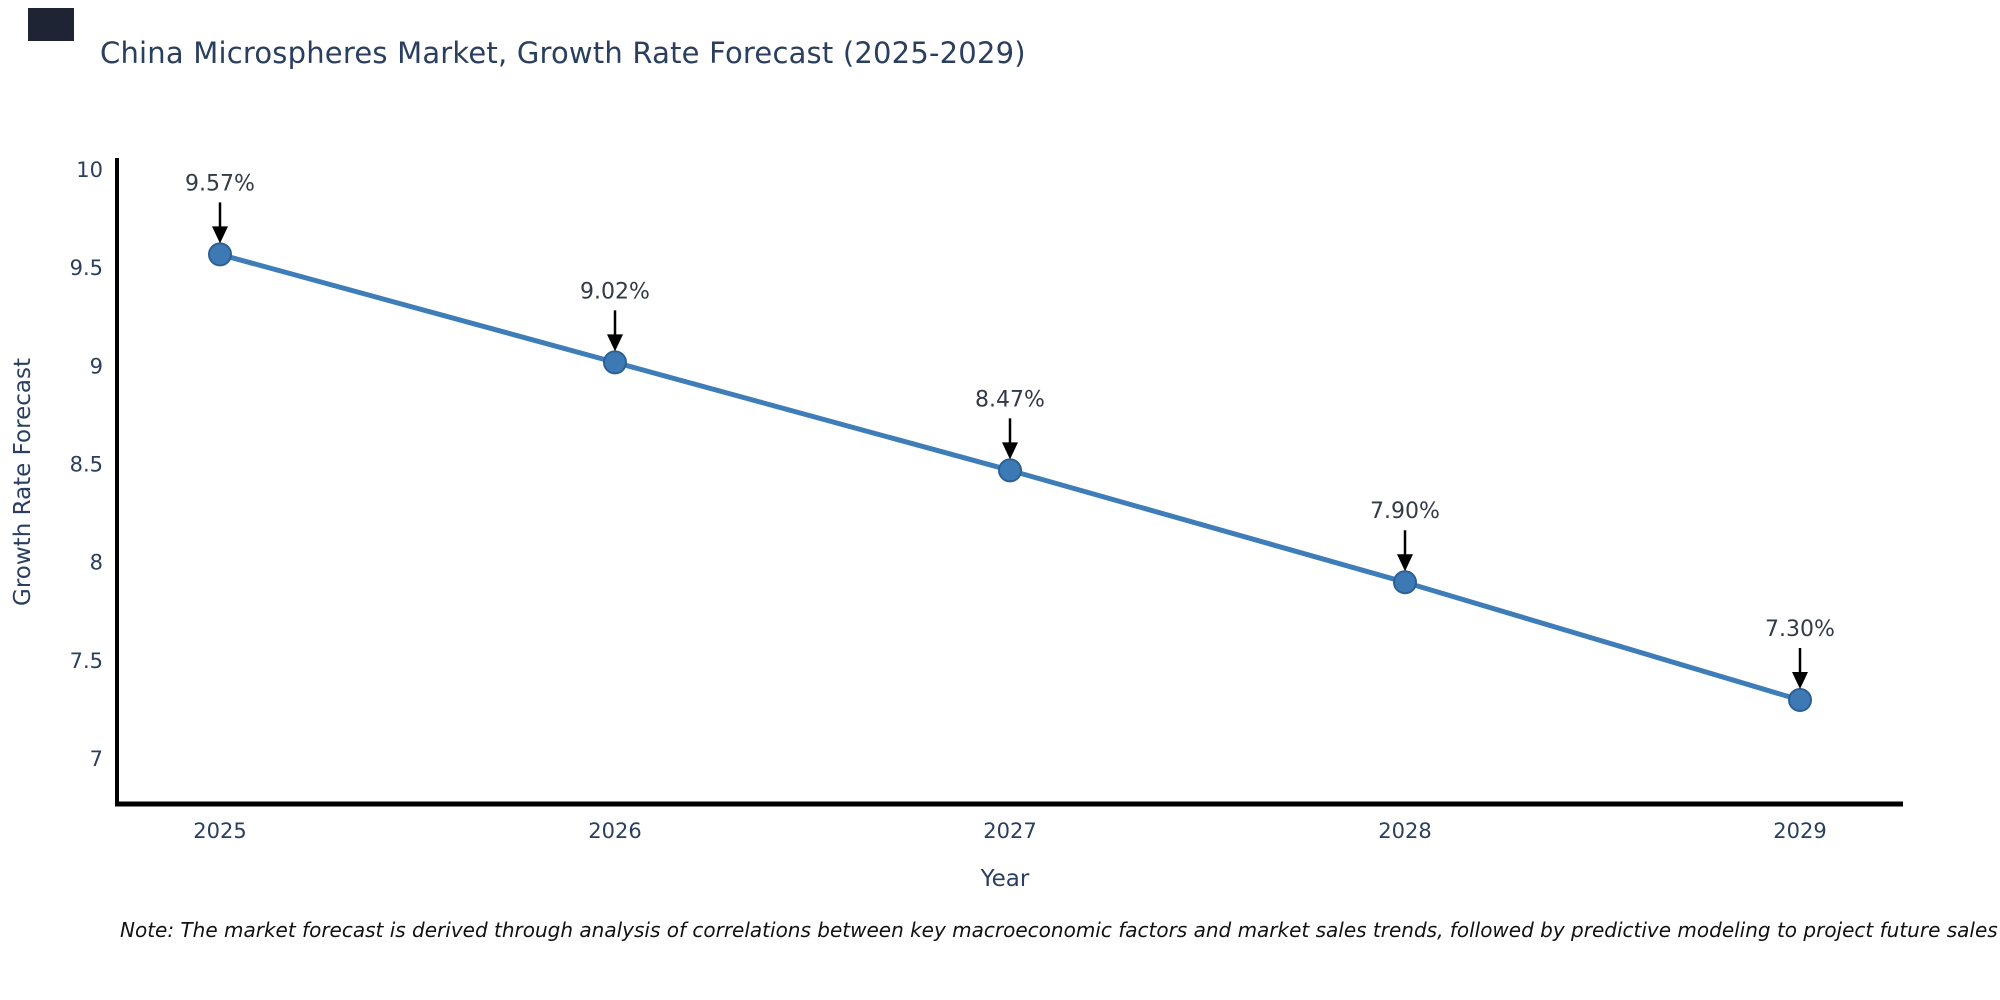 The height and width of the screenshot is (1000, 2000). What do you see at coordinates (615, 291) in the screenshot?
I see `data-point-value-label: 9.02%` at bounding box center [615, 291].